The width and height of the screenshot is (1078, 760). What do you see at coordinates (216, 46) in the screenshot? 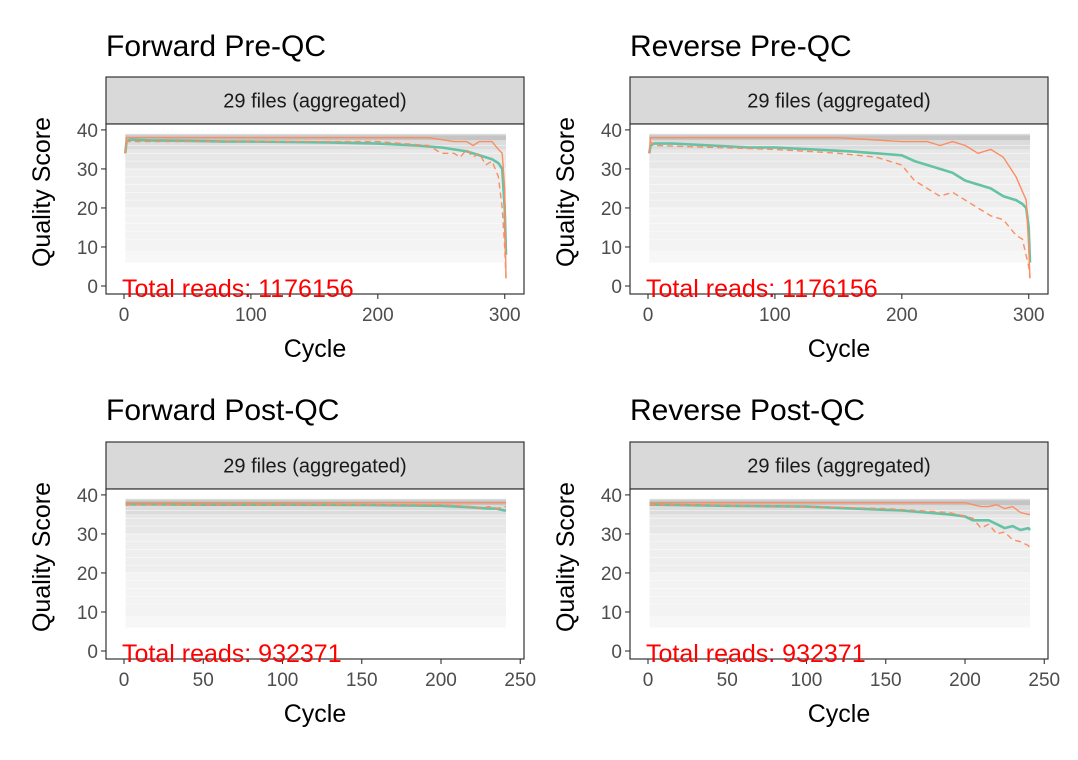
I see `panel-title: Forward Pre-QC` at bounding box center [216, 46].